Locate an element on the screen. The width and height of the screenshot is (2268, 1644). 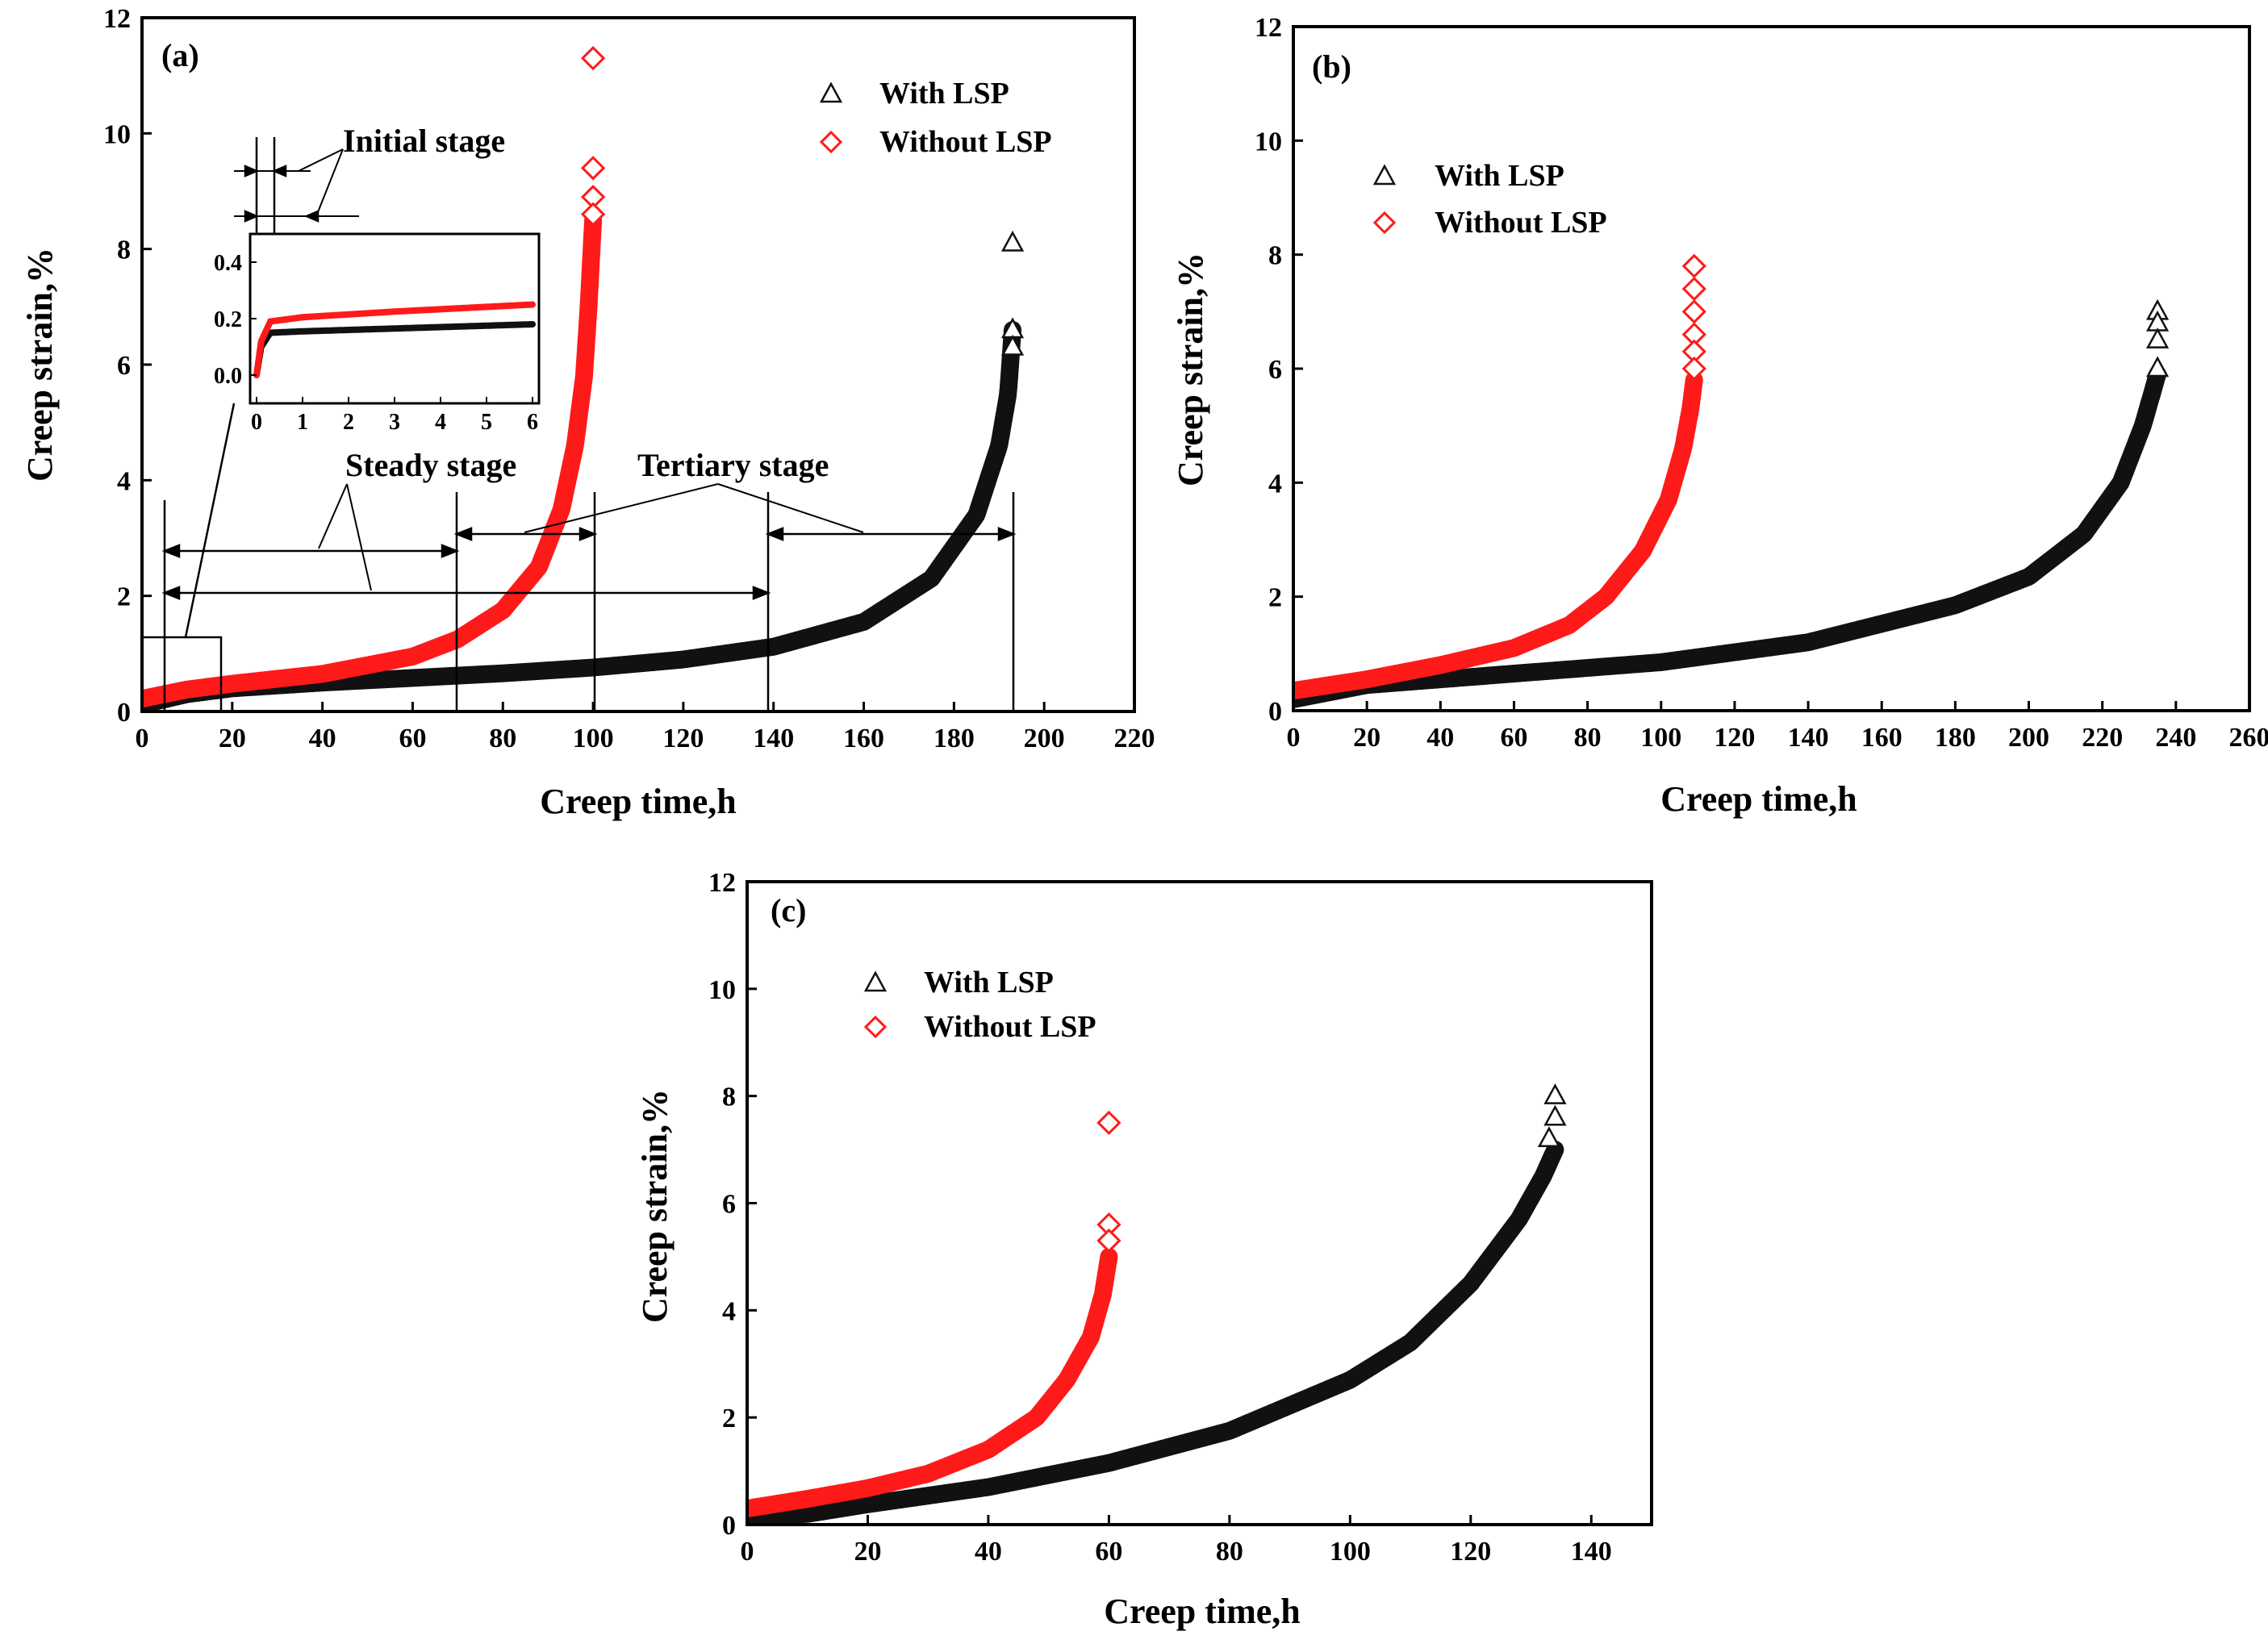
y-tick-label: 12 is located at coordinates (722, 883).